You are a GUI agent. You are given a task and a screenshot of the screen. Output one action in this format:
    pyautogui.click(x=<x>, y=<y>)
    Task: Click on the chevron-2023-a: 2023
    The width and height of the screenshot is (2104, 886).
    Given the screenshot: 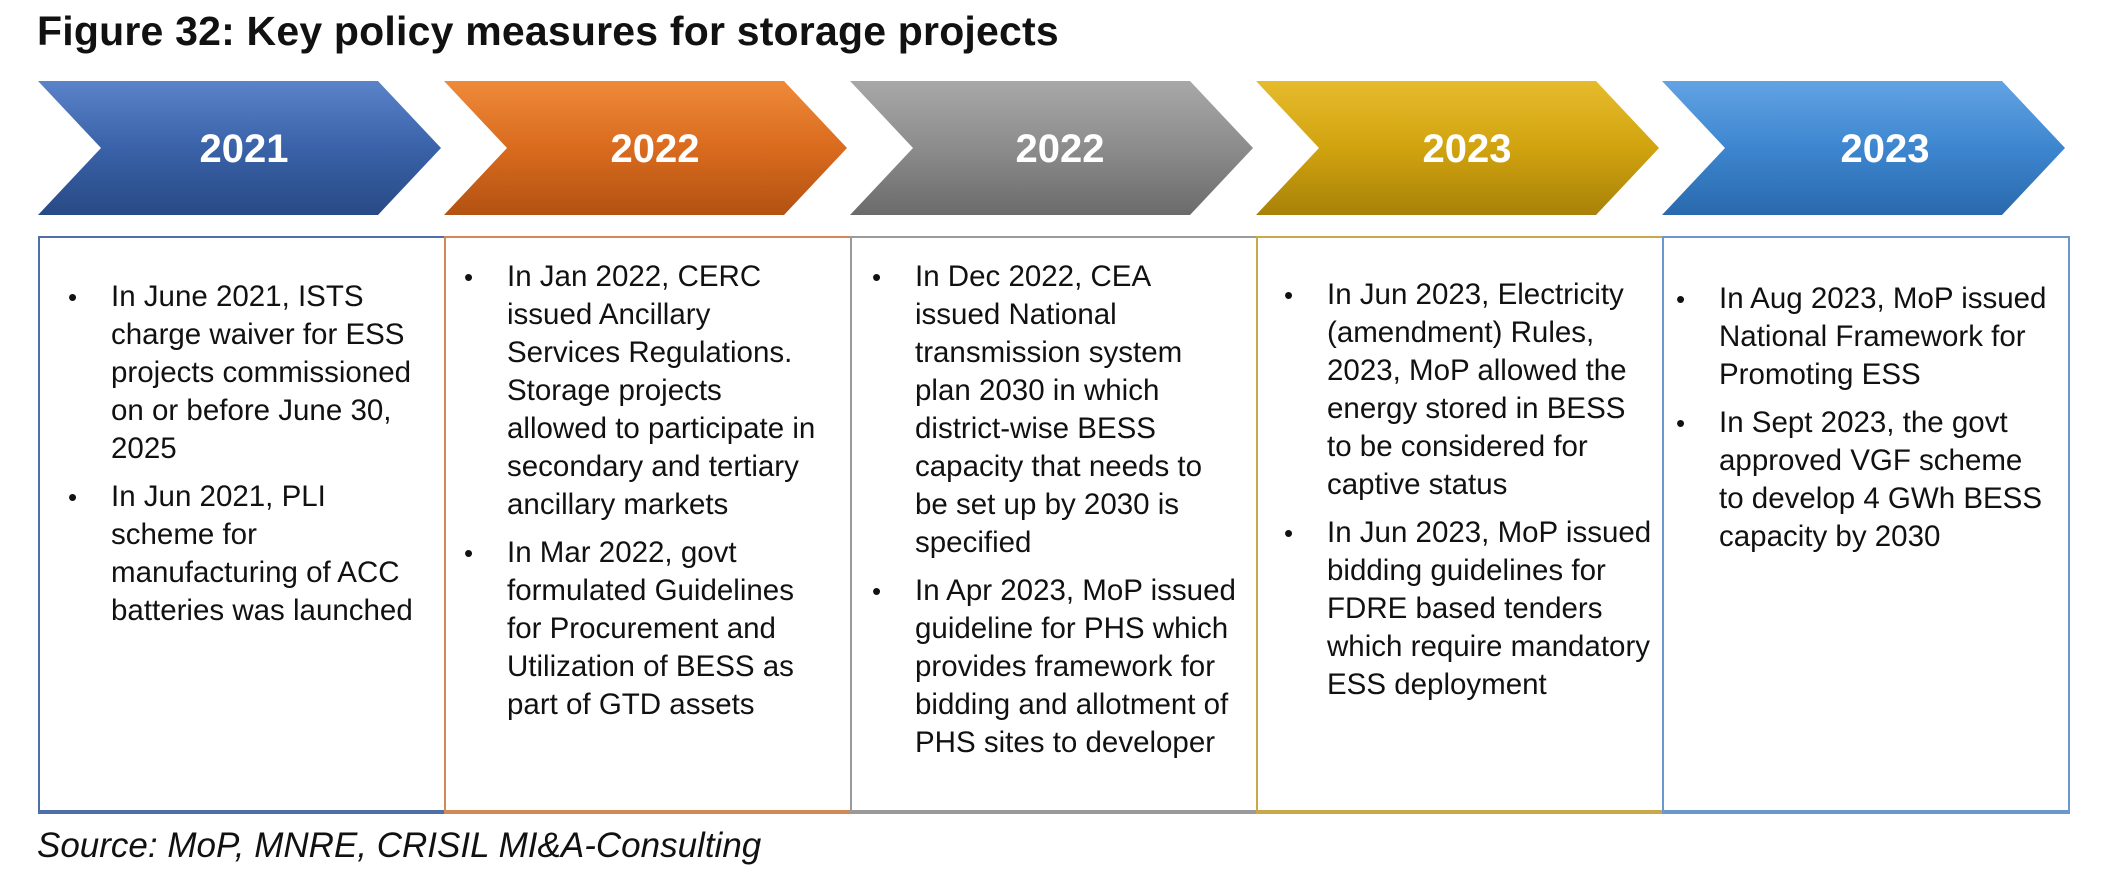 What is the action you would take?
    pyautogui.click(x=1457, y=148)
    